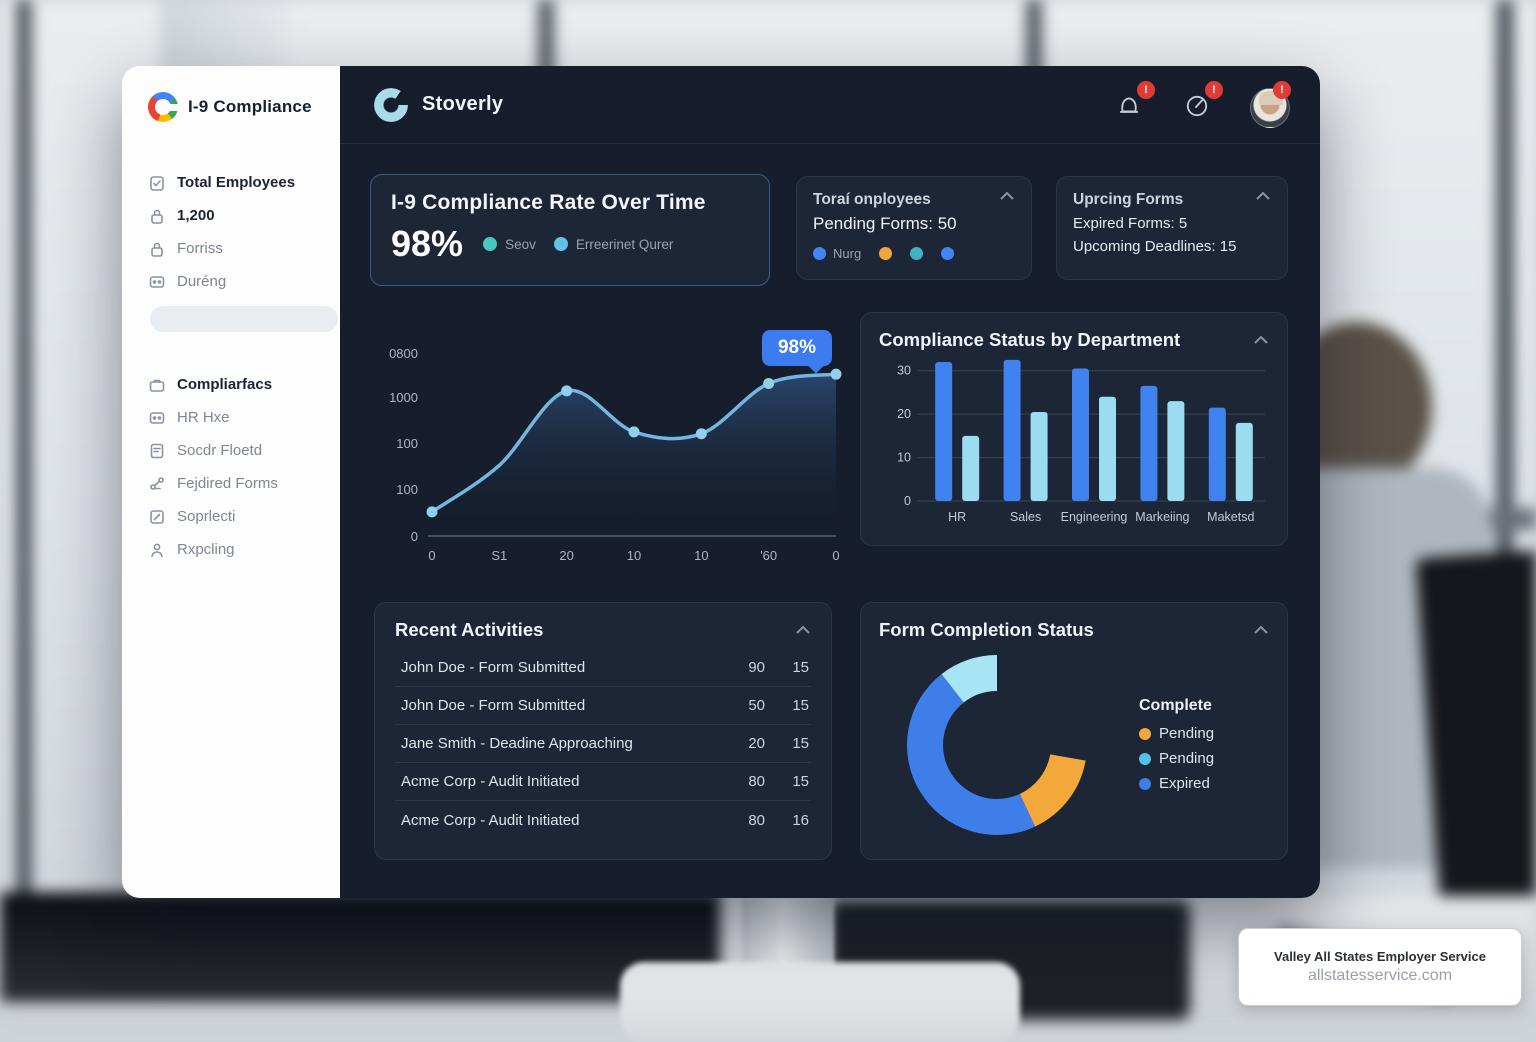  I want to click on i9-logo-icon, so click(163, 107).